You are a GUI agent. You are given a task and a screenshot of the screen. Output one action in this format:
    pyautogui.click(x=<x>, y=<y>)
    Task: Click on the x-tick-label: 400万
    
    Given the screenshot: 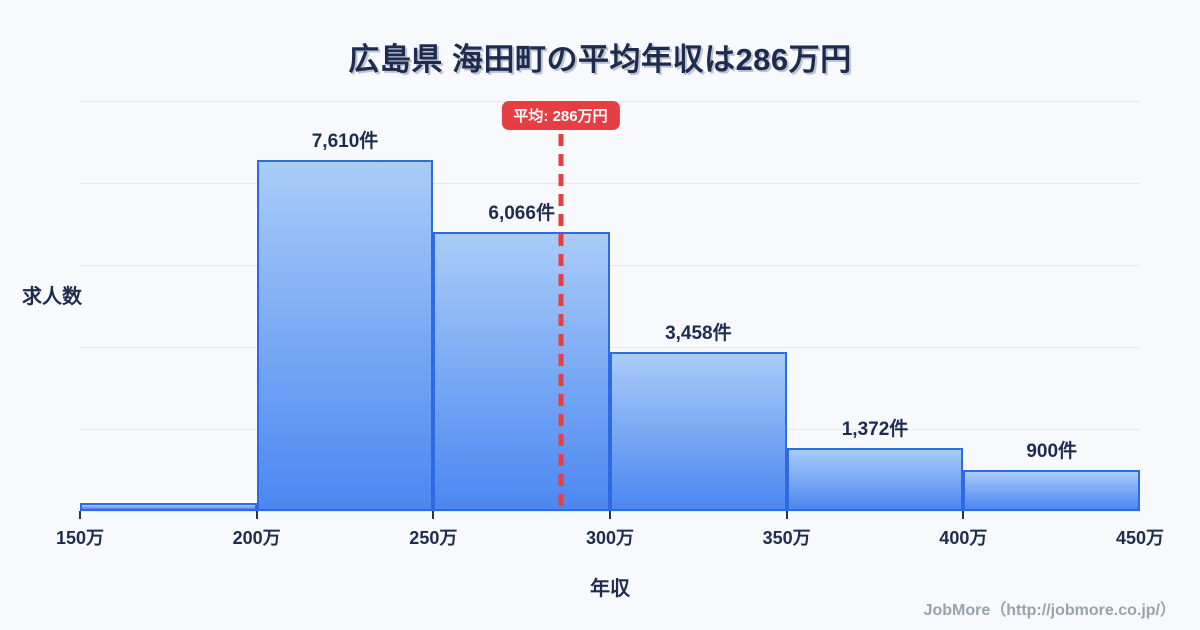 What is the action you would take?
    pyautogui.click(x=963, y=538)
    